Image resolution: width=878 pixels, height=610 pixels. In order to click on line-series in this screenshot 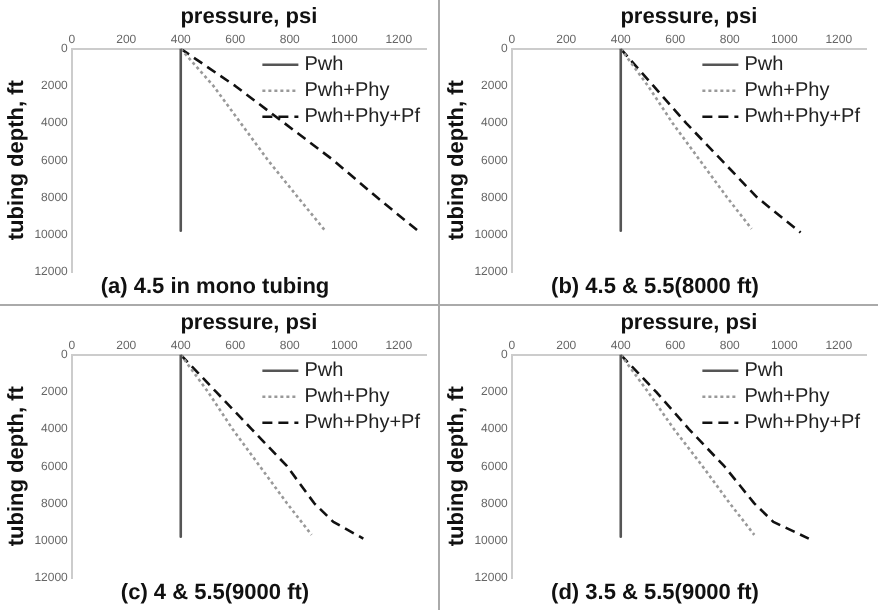, I will do `click(299, 140)`.